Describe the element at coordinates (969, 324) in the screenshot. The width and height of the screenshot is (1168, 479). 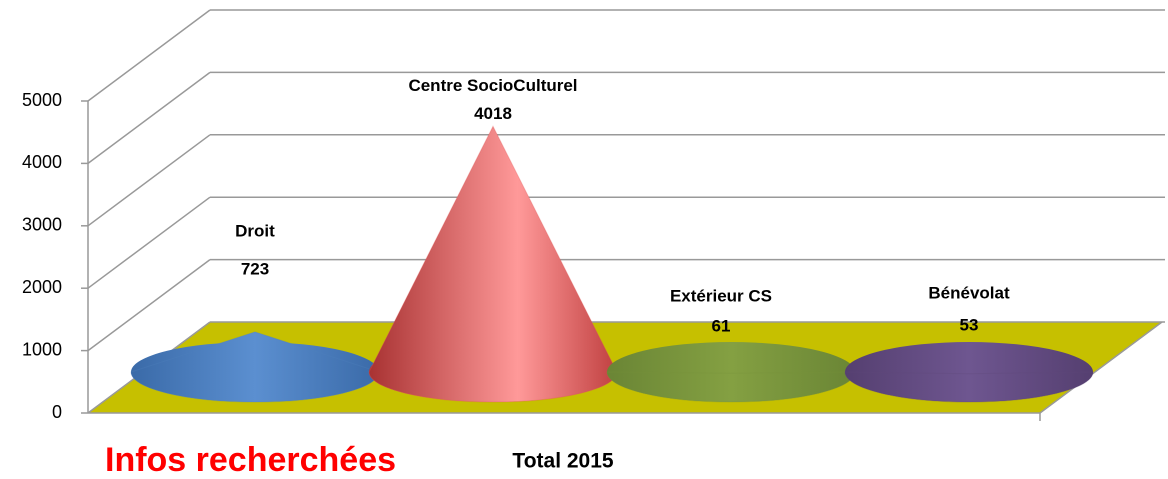
I see `data-label-value: 53` at that location.